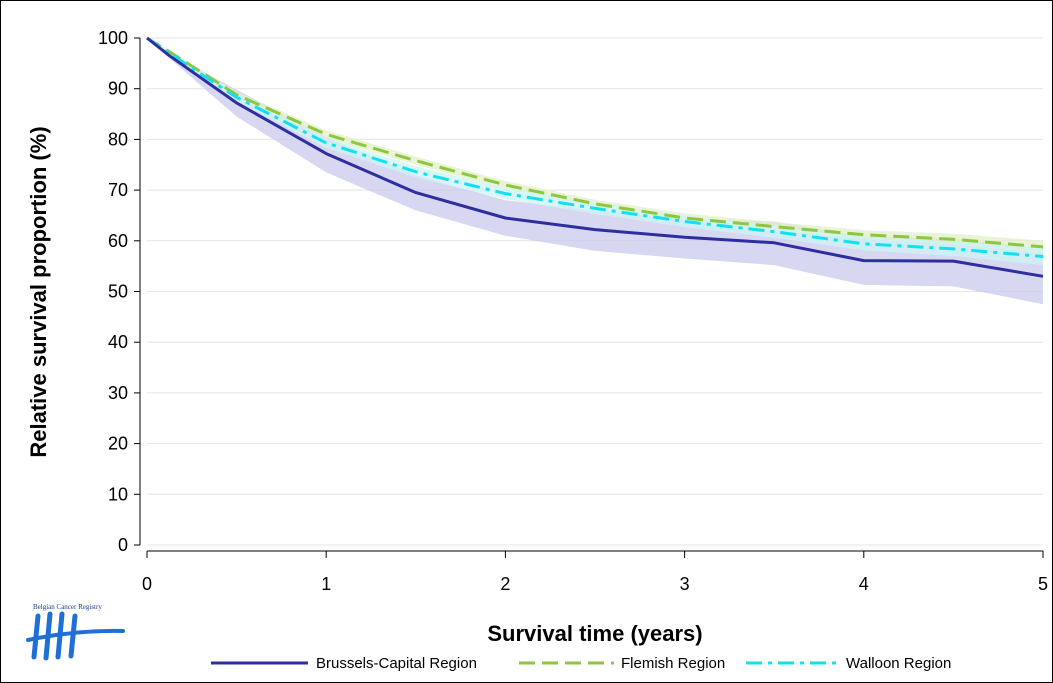 The width and height of the screenshot is (1053, 683). Describe the element at coordinates (147, 584) in the screenshot. I see `x-tick-label-0: 0` at that location.